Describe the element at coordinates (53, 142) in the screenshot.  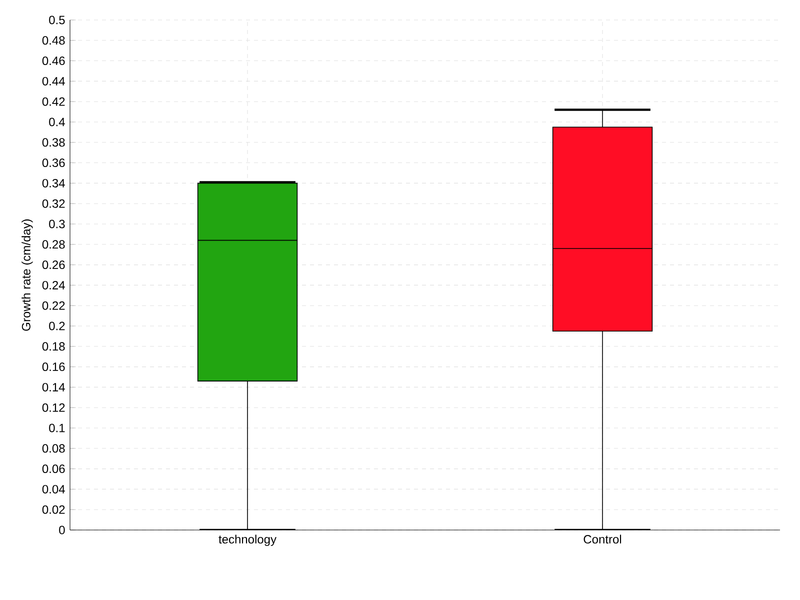
I see `y-tick-label: 0.38` at that location.